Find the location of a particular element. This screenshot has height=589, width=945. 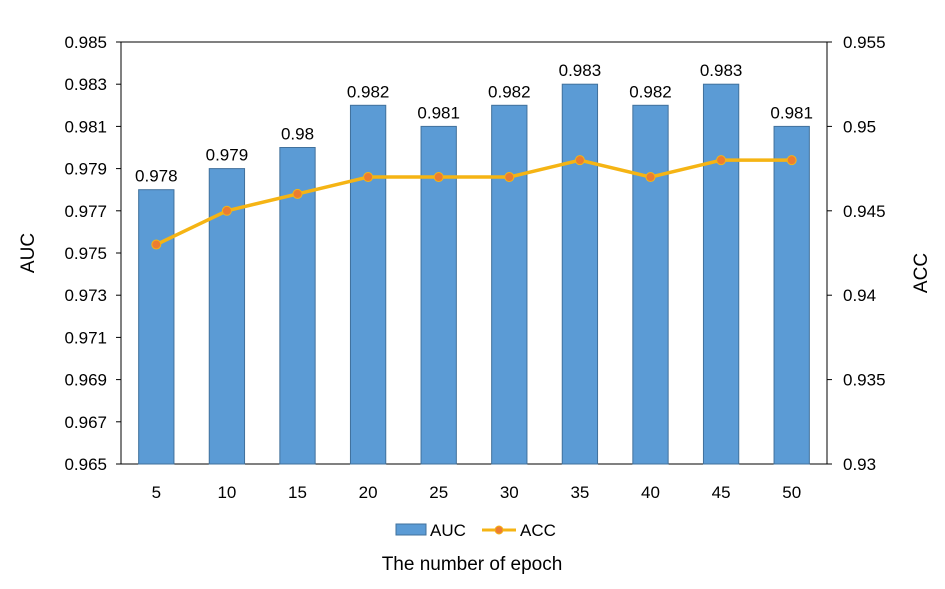

y-tick-label: 0.967 is located at coordinates (85, 422).